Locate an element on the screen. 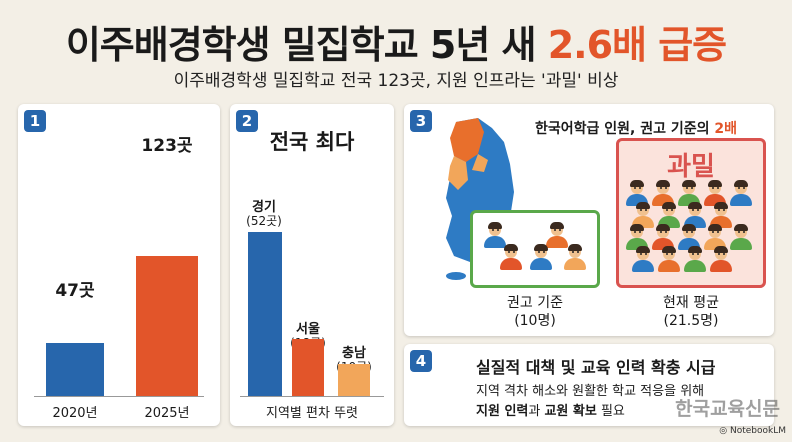  crowded-label: 과밀 is located at coordinates (691, 167).